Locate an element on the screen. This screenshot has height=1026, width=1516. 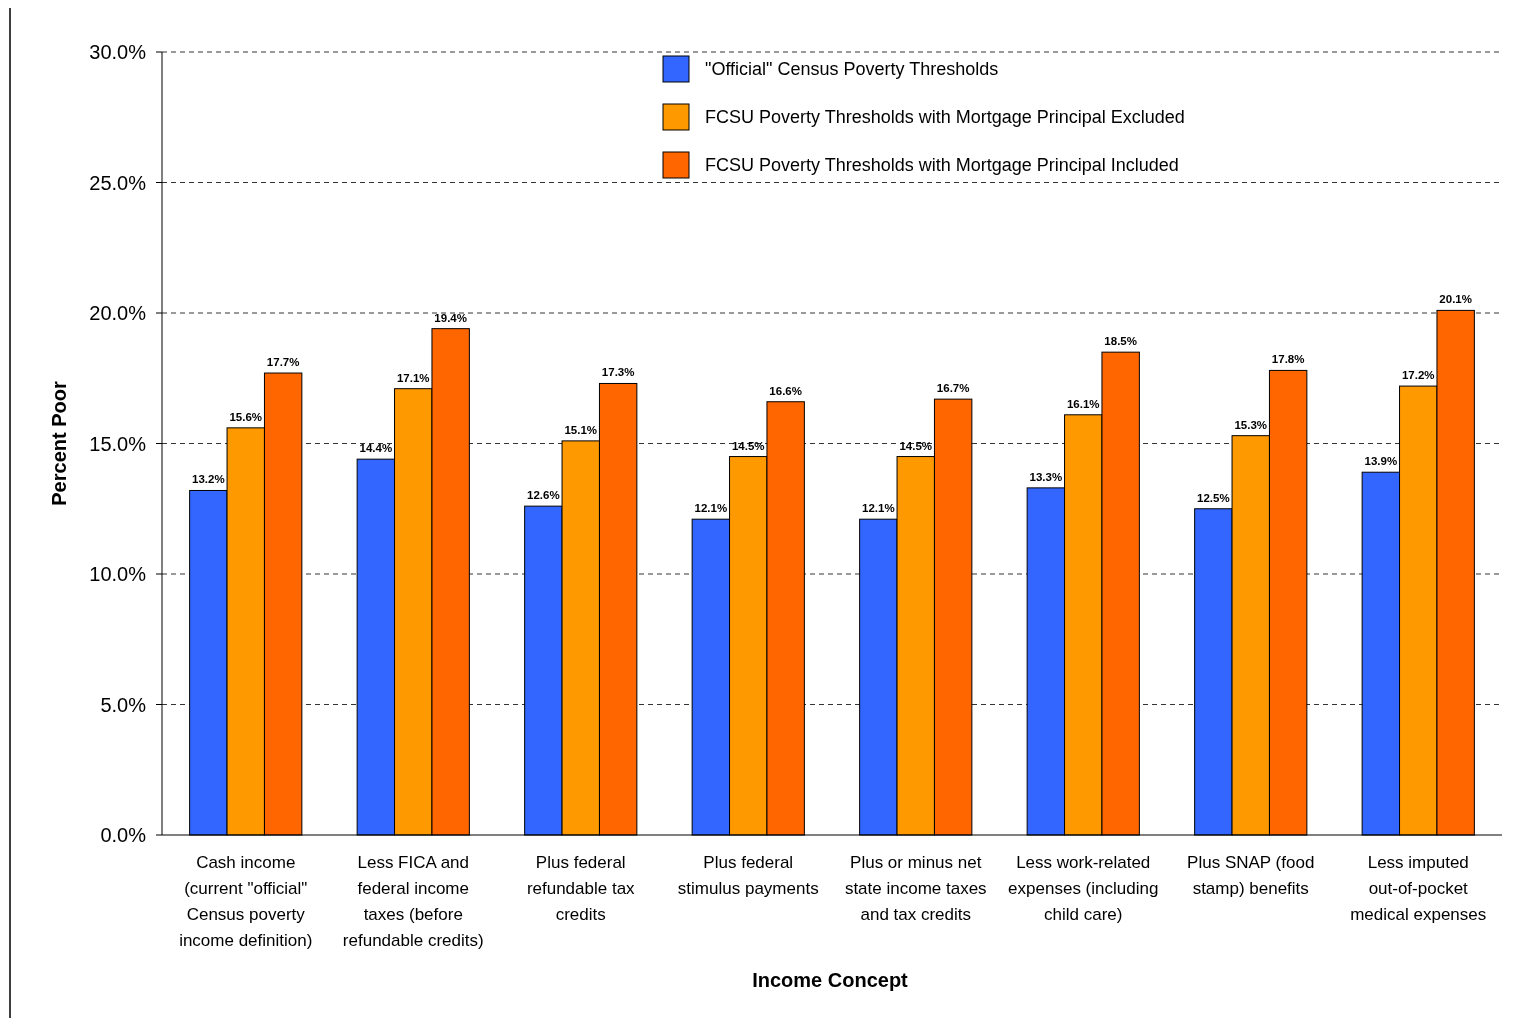
data-label: 17.3% is located at coordinates (618, 372).